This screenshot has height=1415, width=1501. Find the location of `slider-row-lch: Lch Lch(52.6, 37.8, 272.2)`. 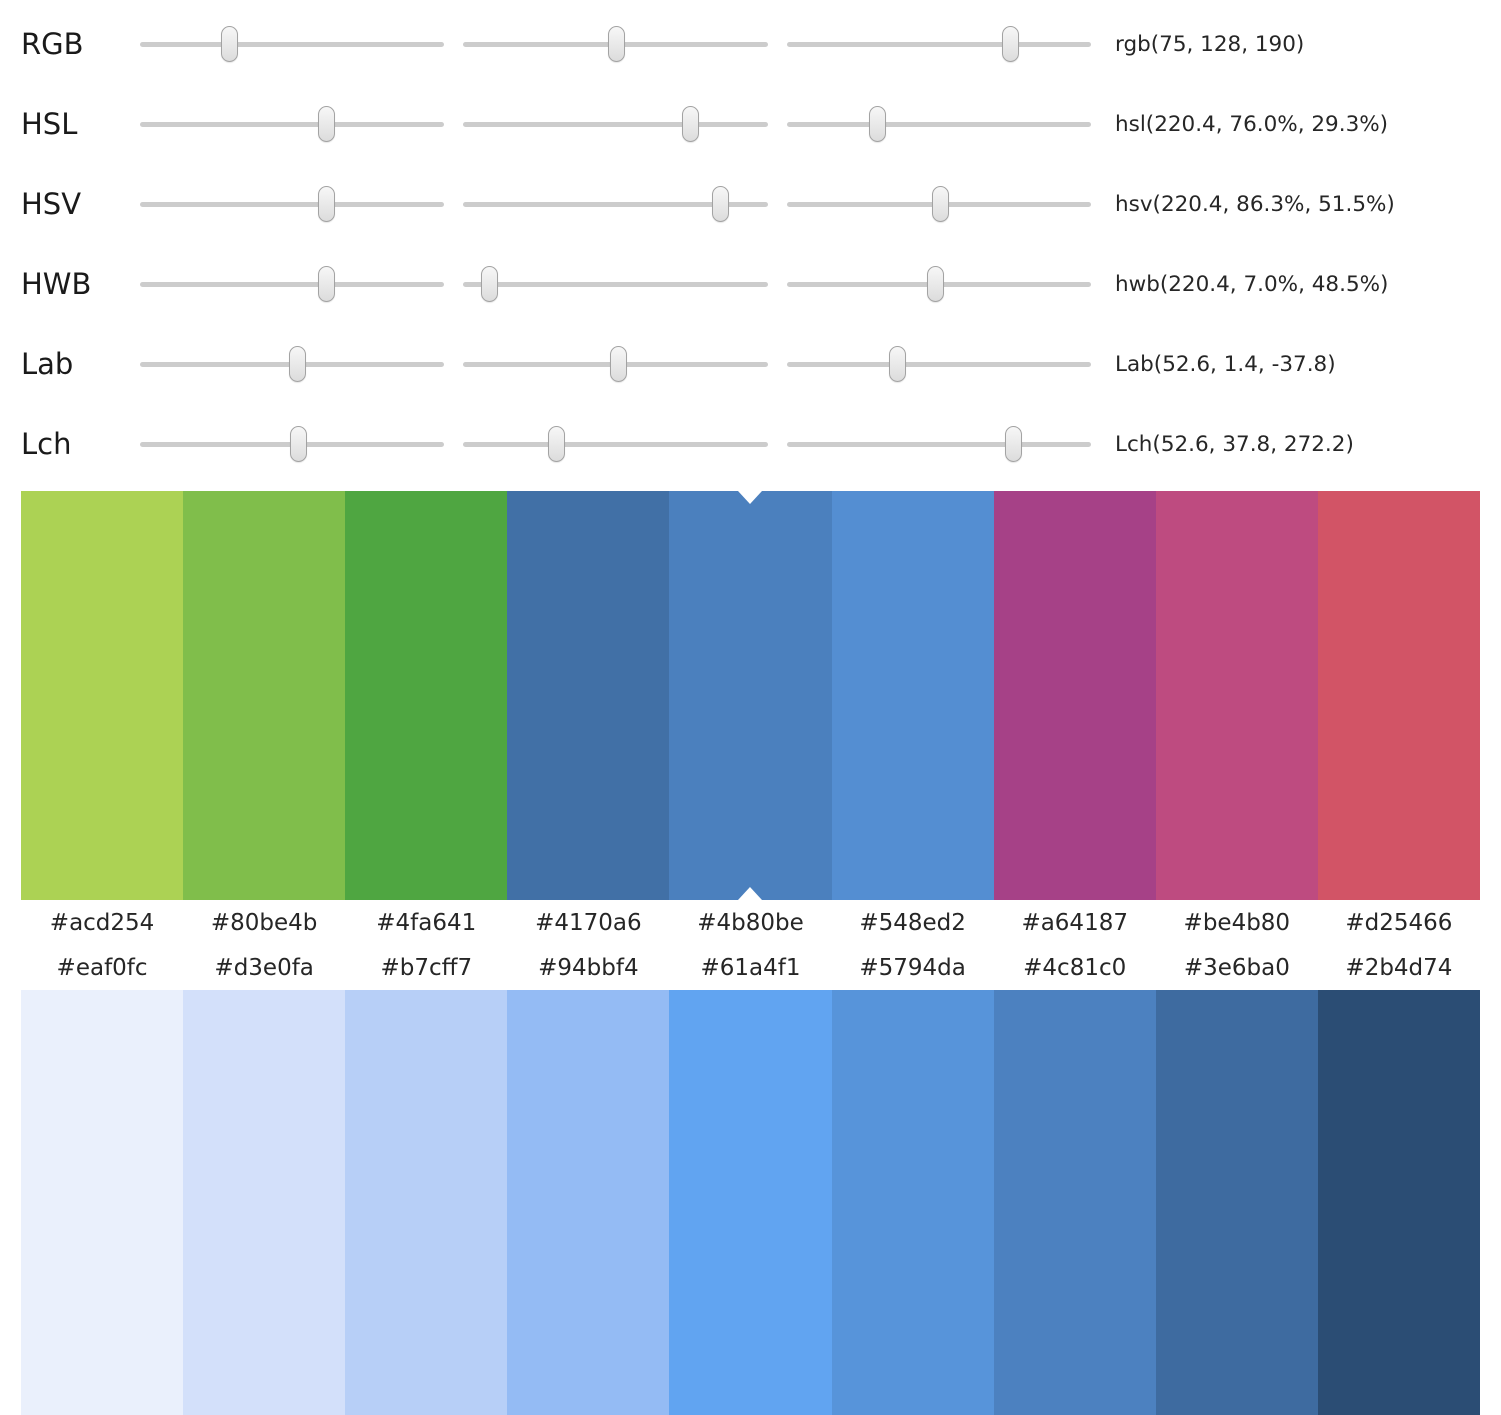

slider-row-lch: Lch Lch(52.6, 37.8, 272.2) is located at coordinates (750, 444).